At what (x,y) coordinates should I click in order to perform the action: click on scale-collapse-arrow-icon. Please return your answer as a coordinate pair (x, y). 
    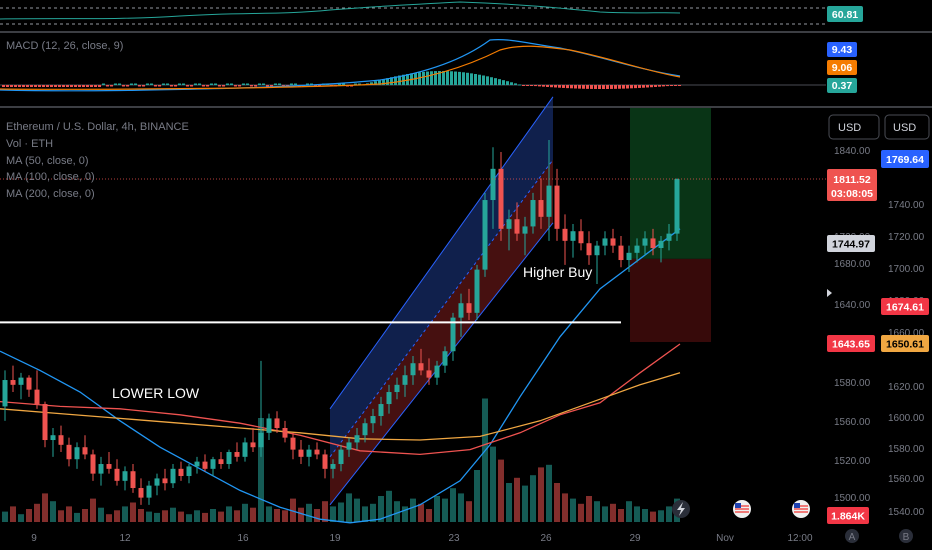
    Looking at the image, I should click on (829, 293).